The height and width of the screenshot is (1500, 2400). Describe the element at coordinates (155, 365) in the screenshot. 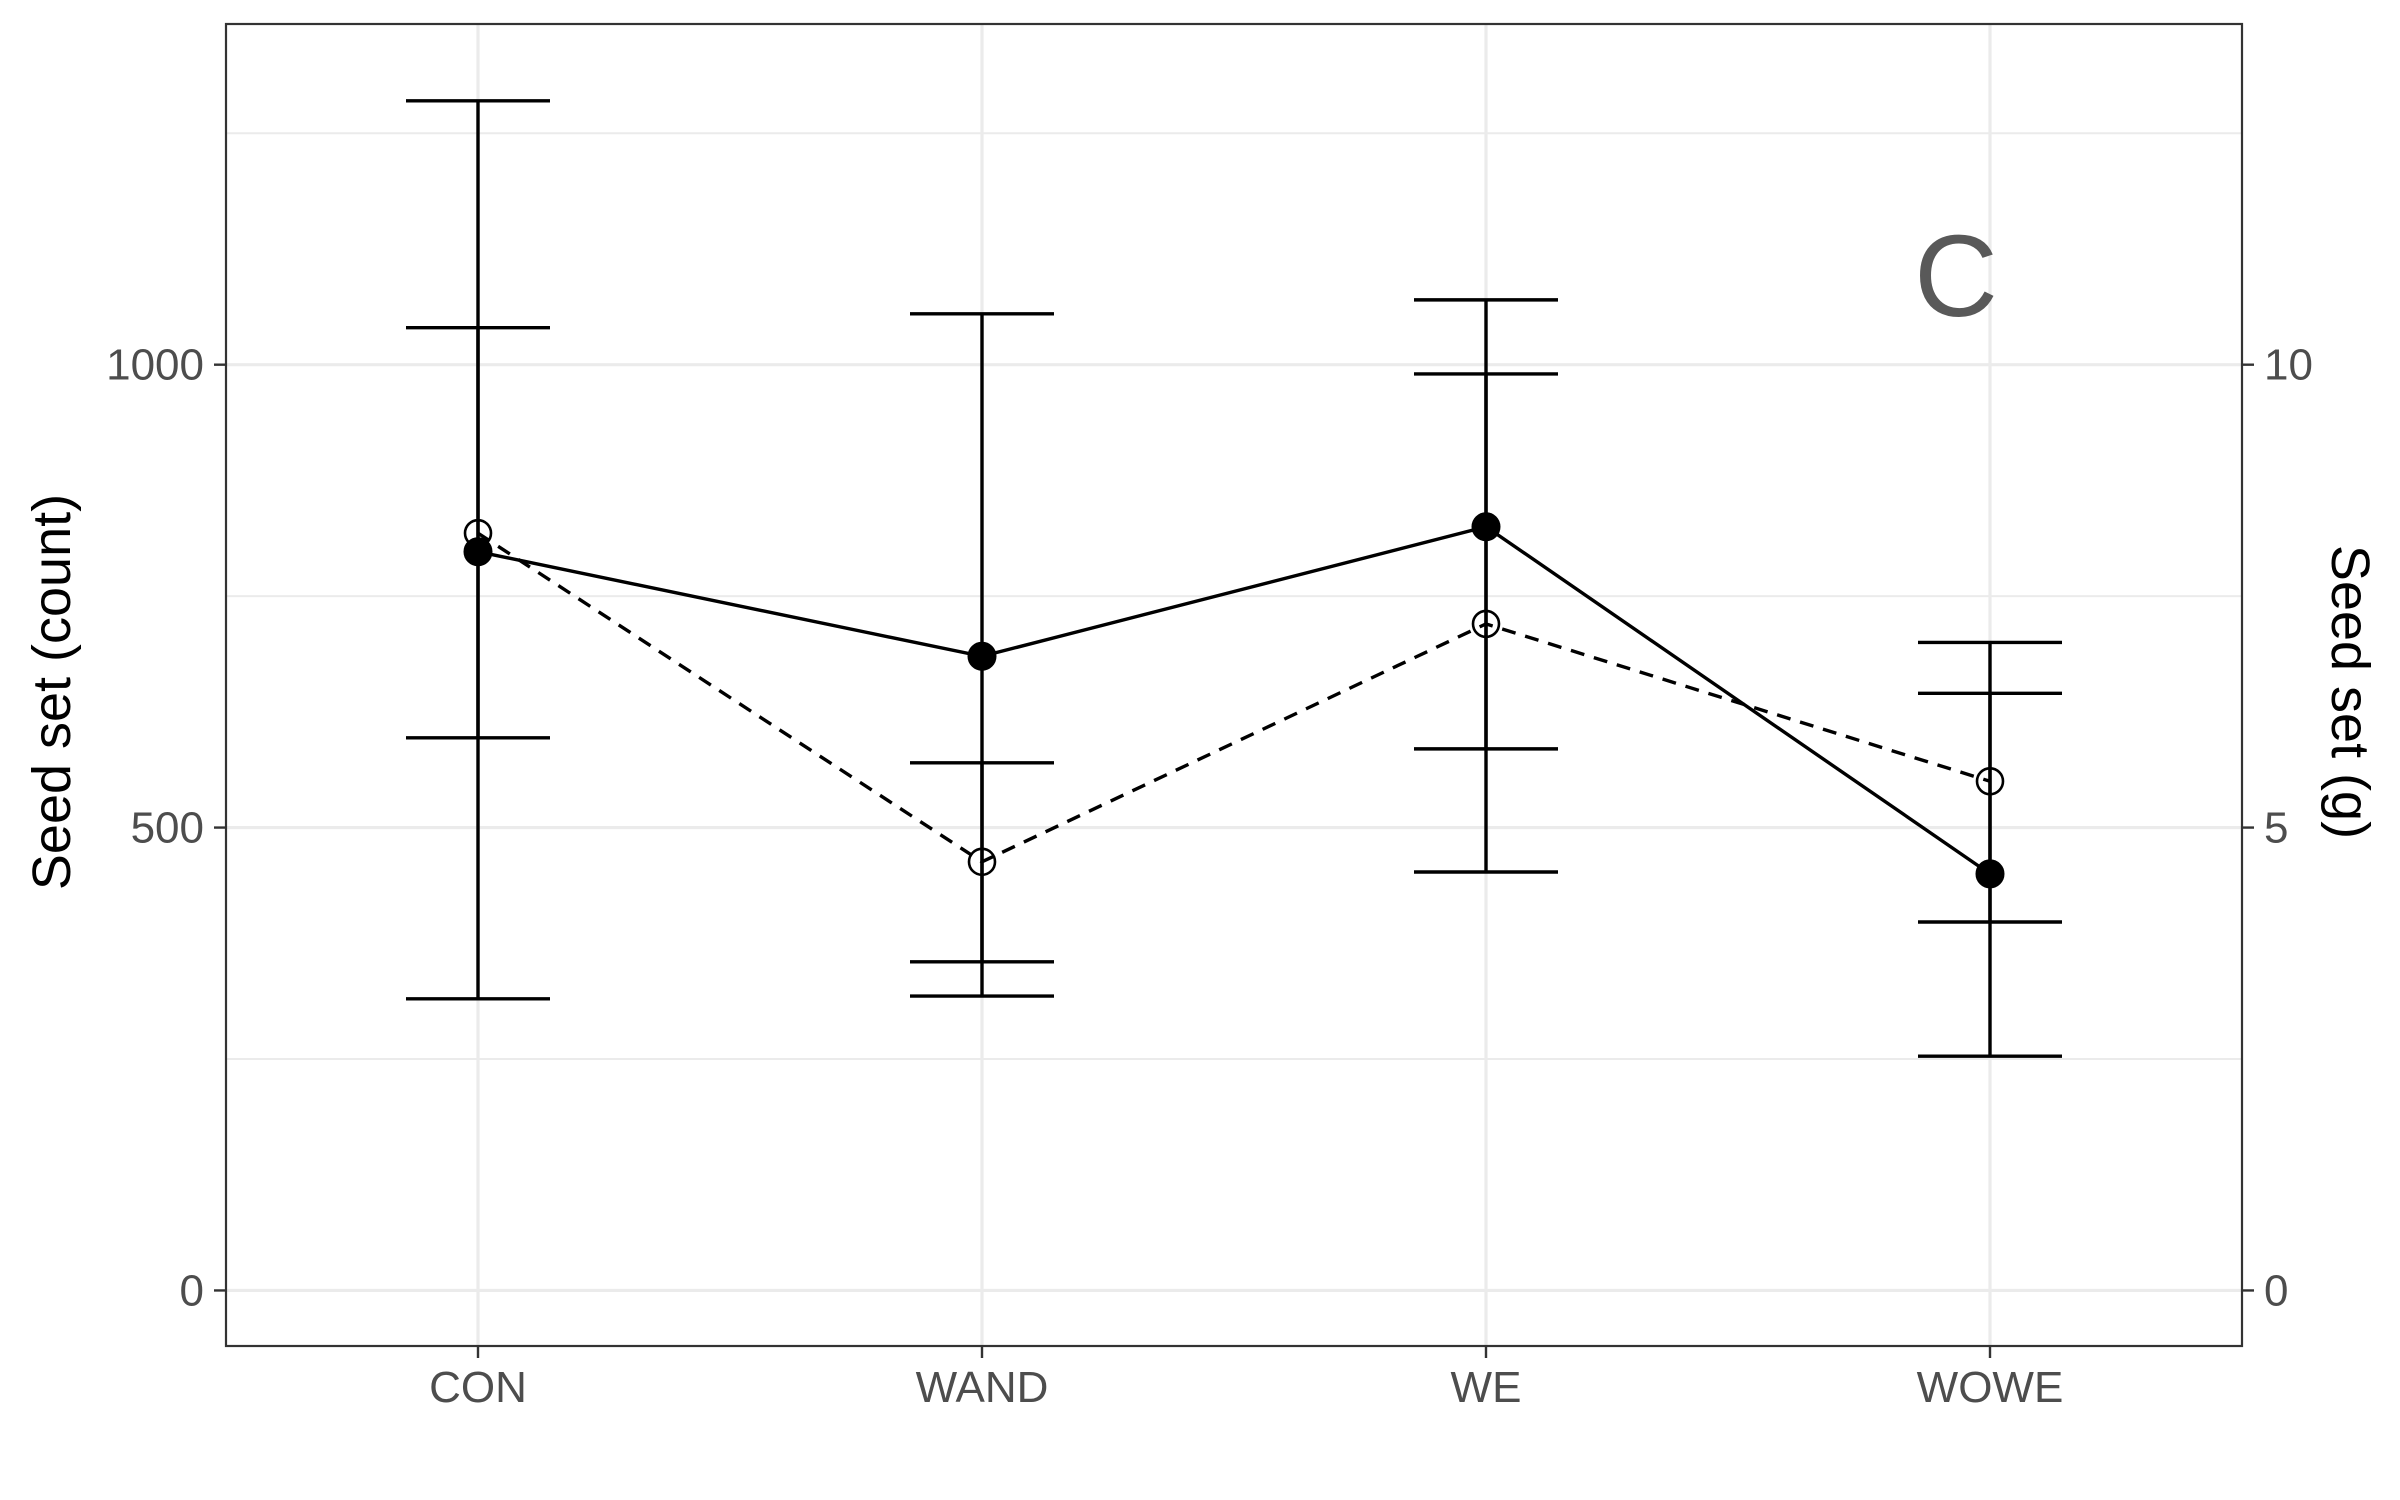

I see `y-tick-label: 1000` at that location.